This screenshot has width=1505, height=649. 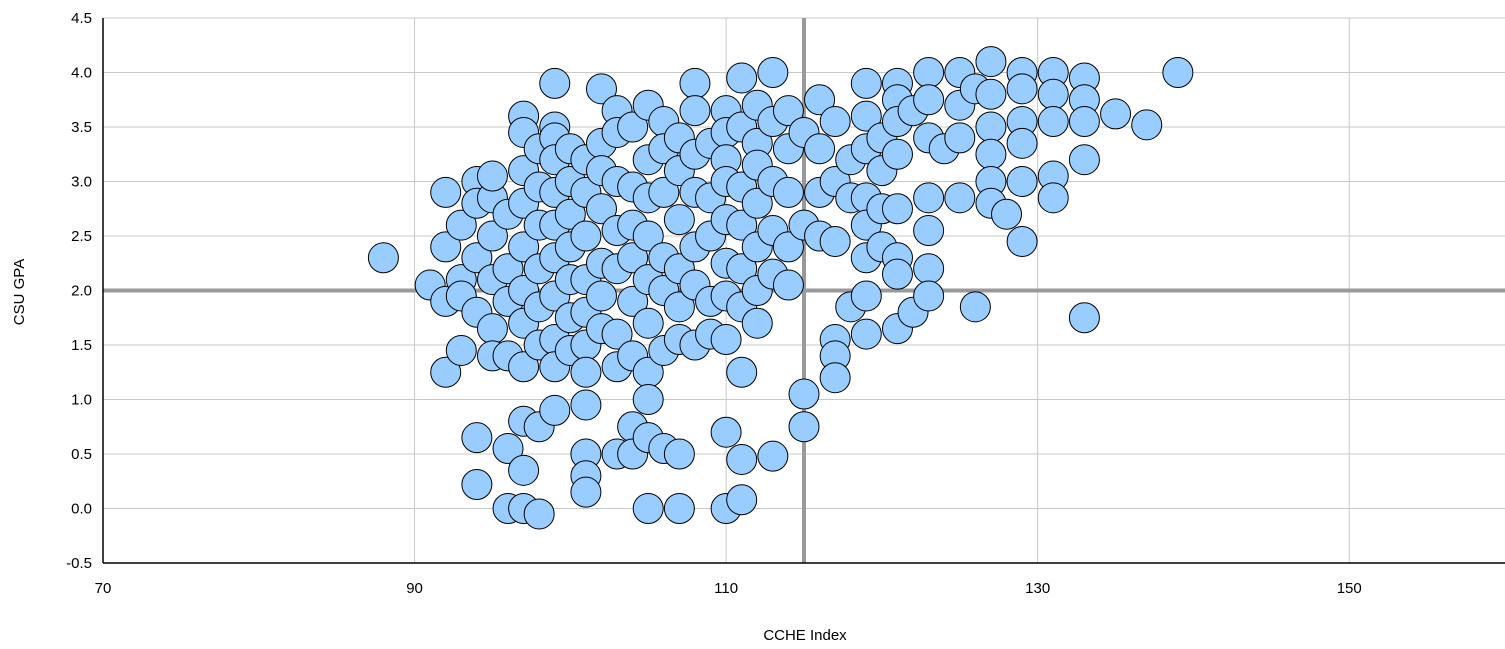 I want to click on x-tick-labels: 70 90 110 130 150, so click(x=728, y=588).